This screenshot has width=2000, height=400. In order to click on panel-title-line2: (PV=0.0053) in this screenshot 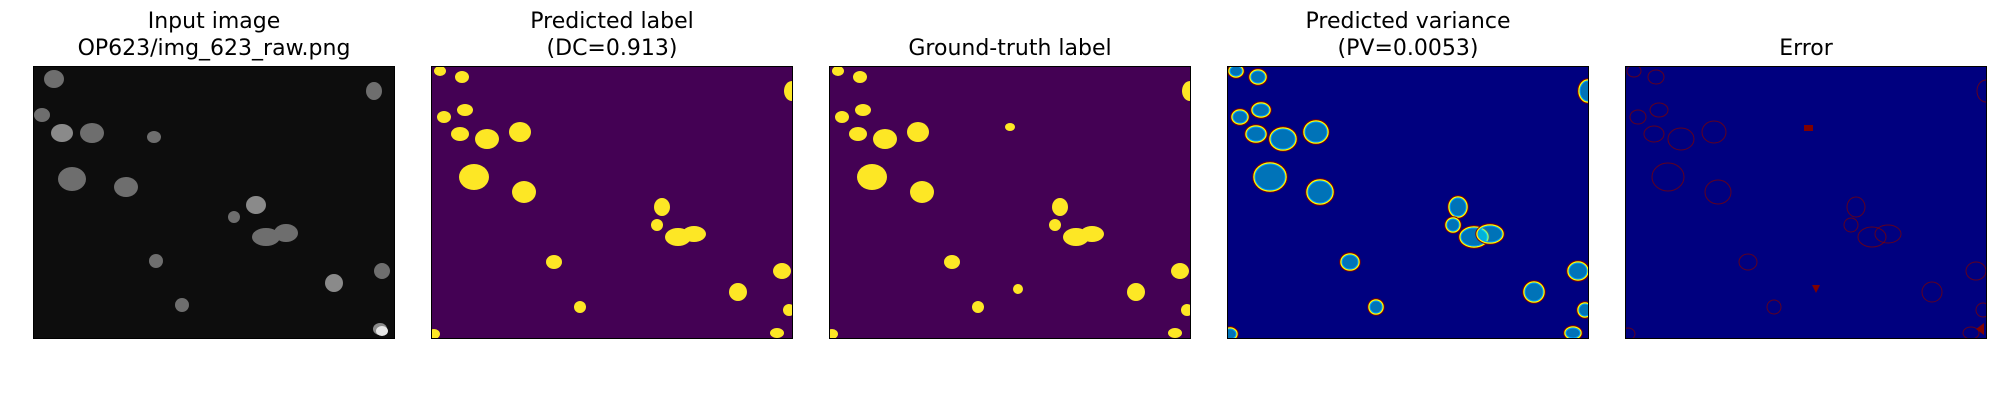, I will do `click(1408, 48)`.